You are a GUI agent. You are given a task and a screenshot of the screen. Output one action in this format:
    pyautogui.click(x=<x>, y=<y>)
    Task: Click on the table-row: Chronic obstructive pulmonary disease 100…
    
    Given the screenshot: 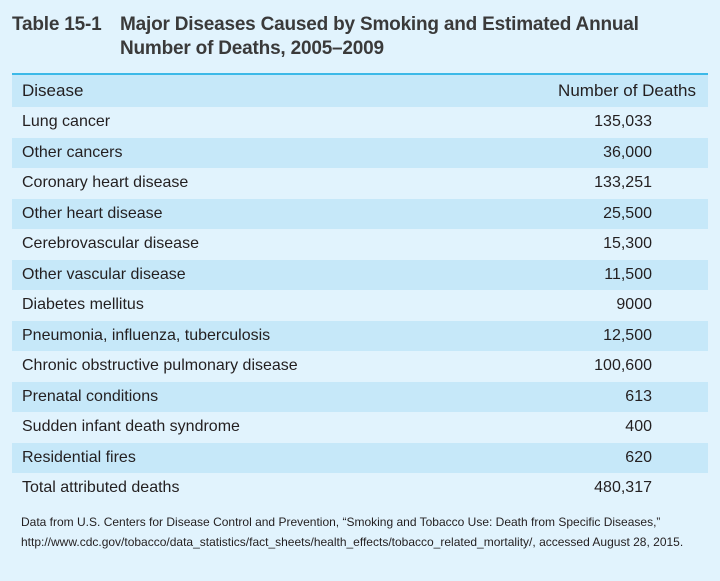 What is the action you would take?
    pyautogui.click(x=360, y=366)
    